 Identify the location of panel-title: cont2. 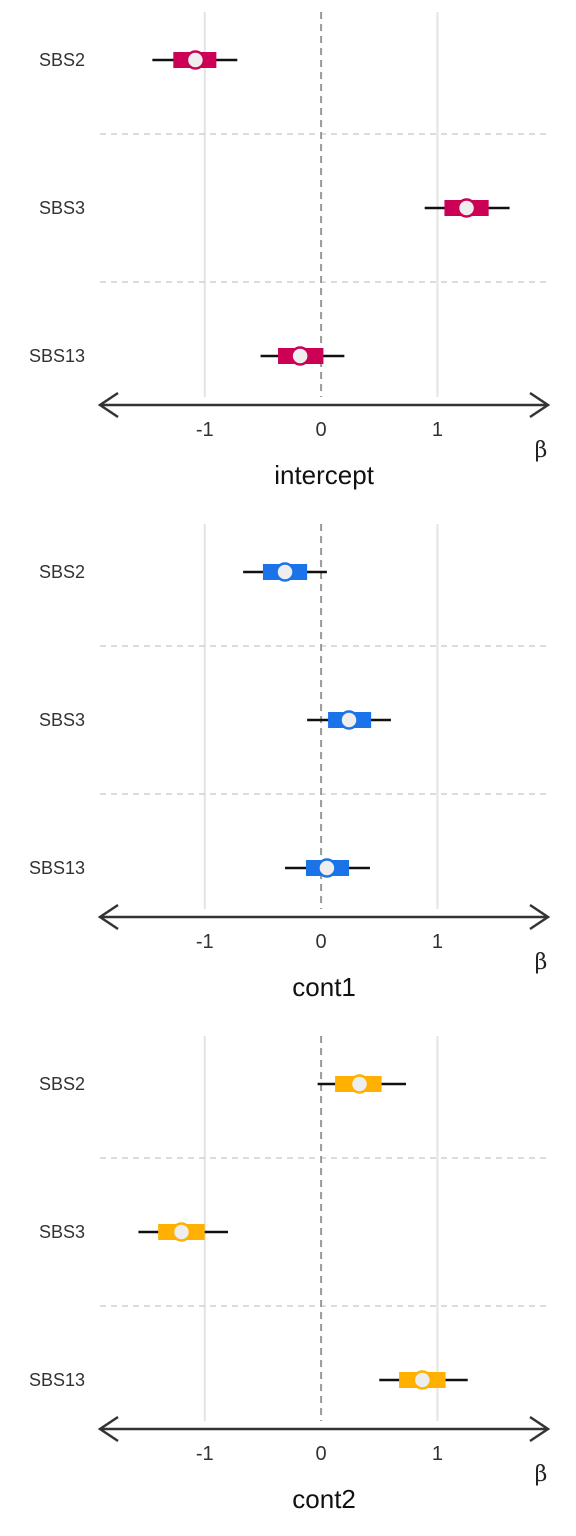
(324, 1499).